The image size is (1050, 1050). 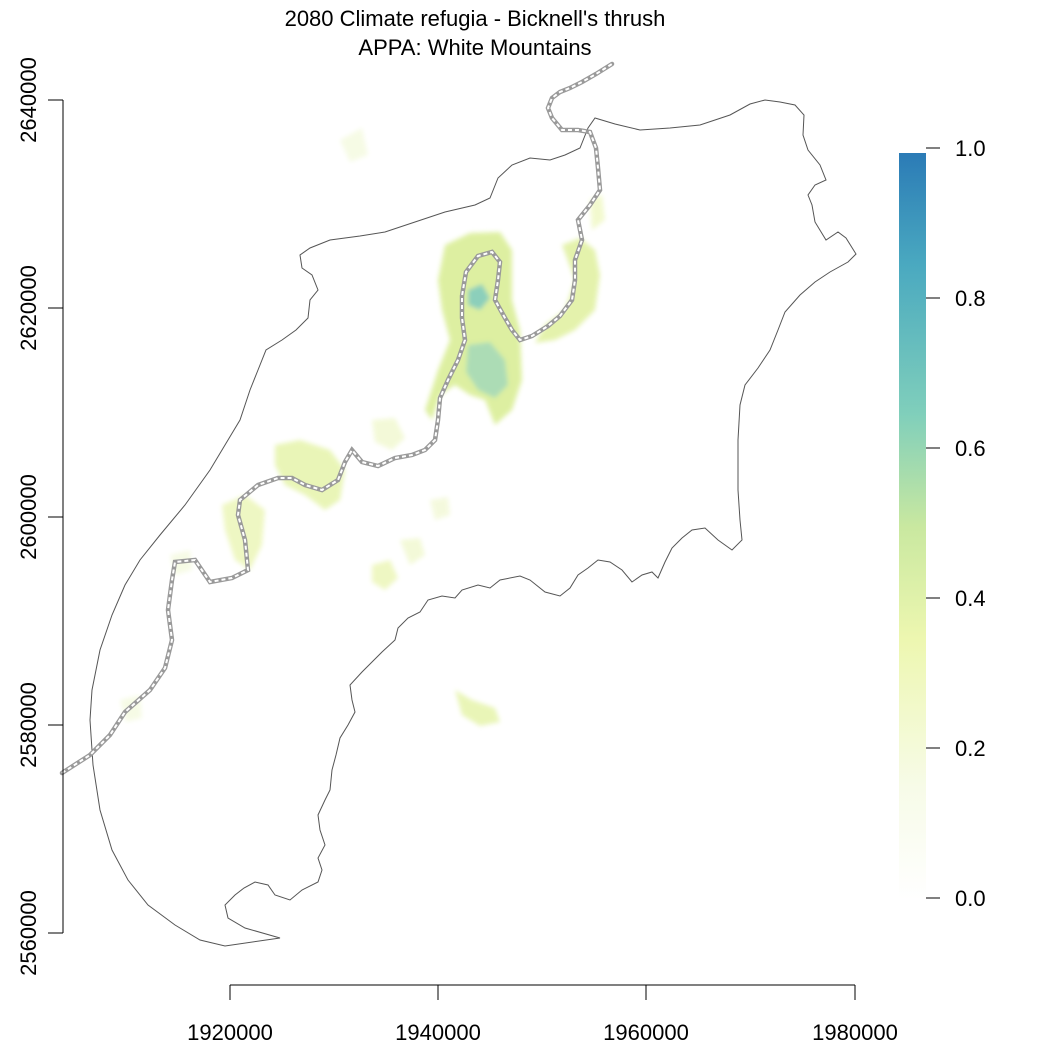 What do you see at coordinates (855, 1032) in the screenshot?
I see `x-tick-label: 1980000` at bounding box center [855, 1032].